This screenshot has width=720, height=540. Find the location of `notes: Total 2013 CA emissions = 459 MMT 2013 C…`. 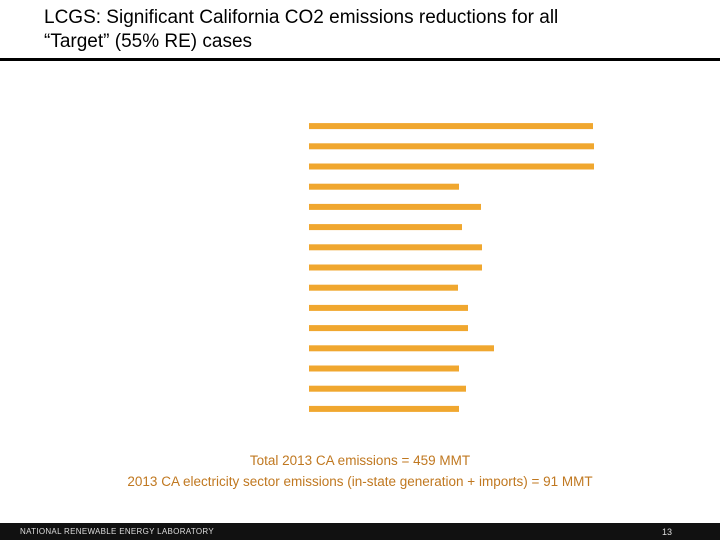

notes: Total 2013 CA emissions = 459 MMT 2013 C… is located at coordinates (360, 471).